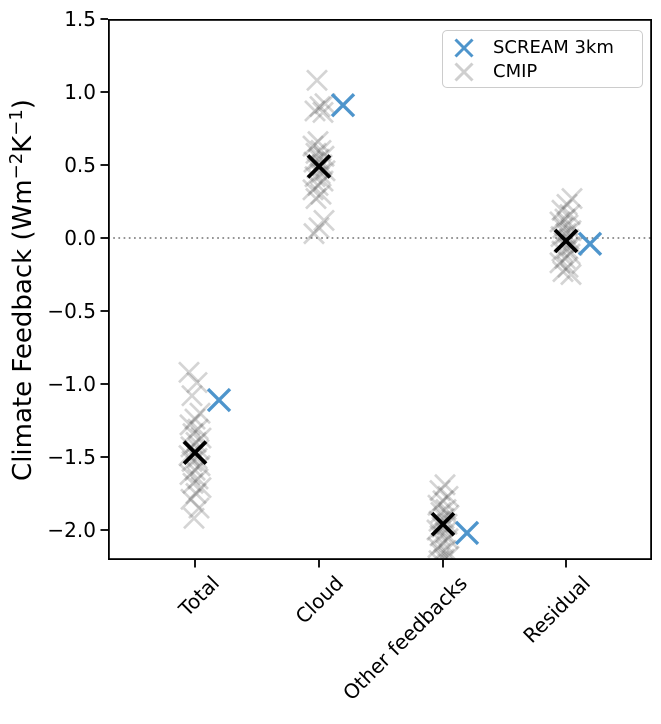  What do you see at coordinates (71, 530) in the screenshot?
I see `y-tick-label: −2.0` at bounding box center [71, 530].